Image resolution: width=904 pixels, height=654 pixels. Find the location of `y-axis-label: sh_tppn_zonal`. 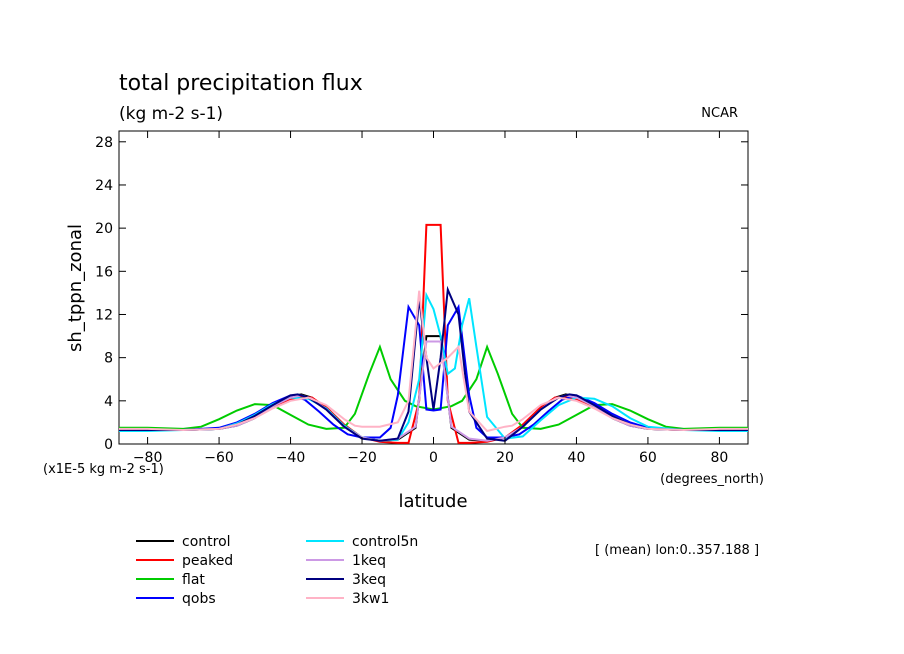

y-axis-label: sh_tppn_zonal is located at coordinates (75, 288).